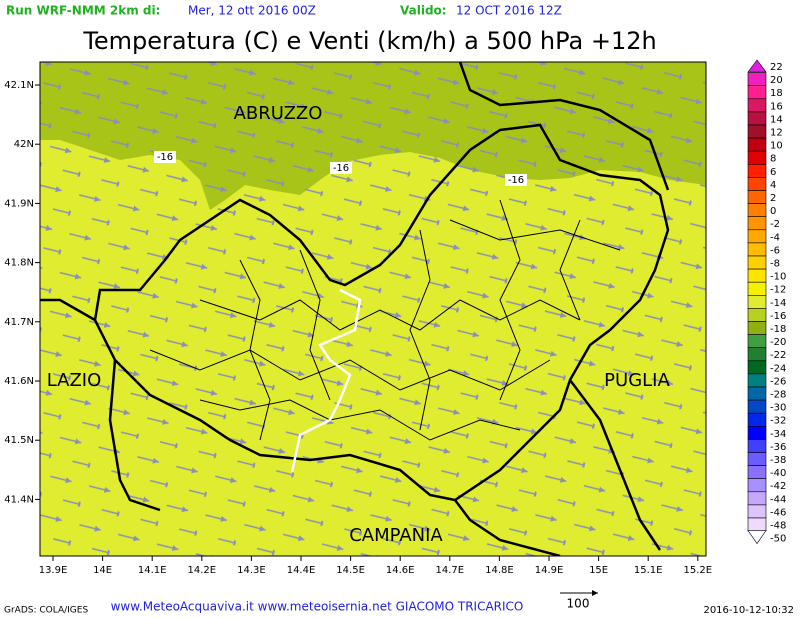 Image resolution: width=800 pixels, height=618 pixels. Describe the element at coordinates (278, 113) in the screenshot. I see `region-label: ABRUZZO` at that location.